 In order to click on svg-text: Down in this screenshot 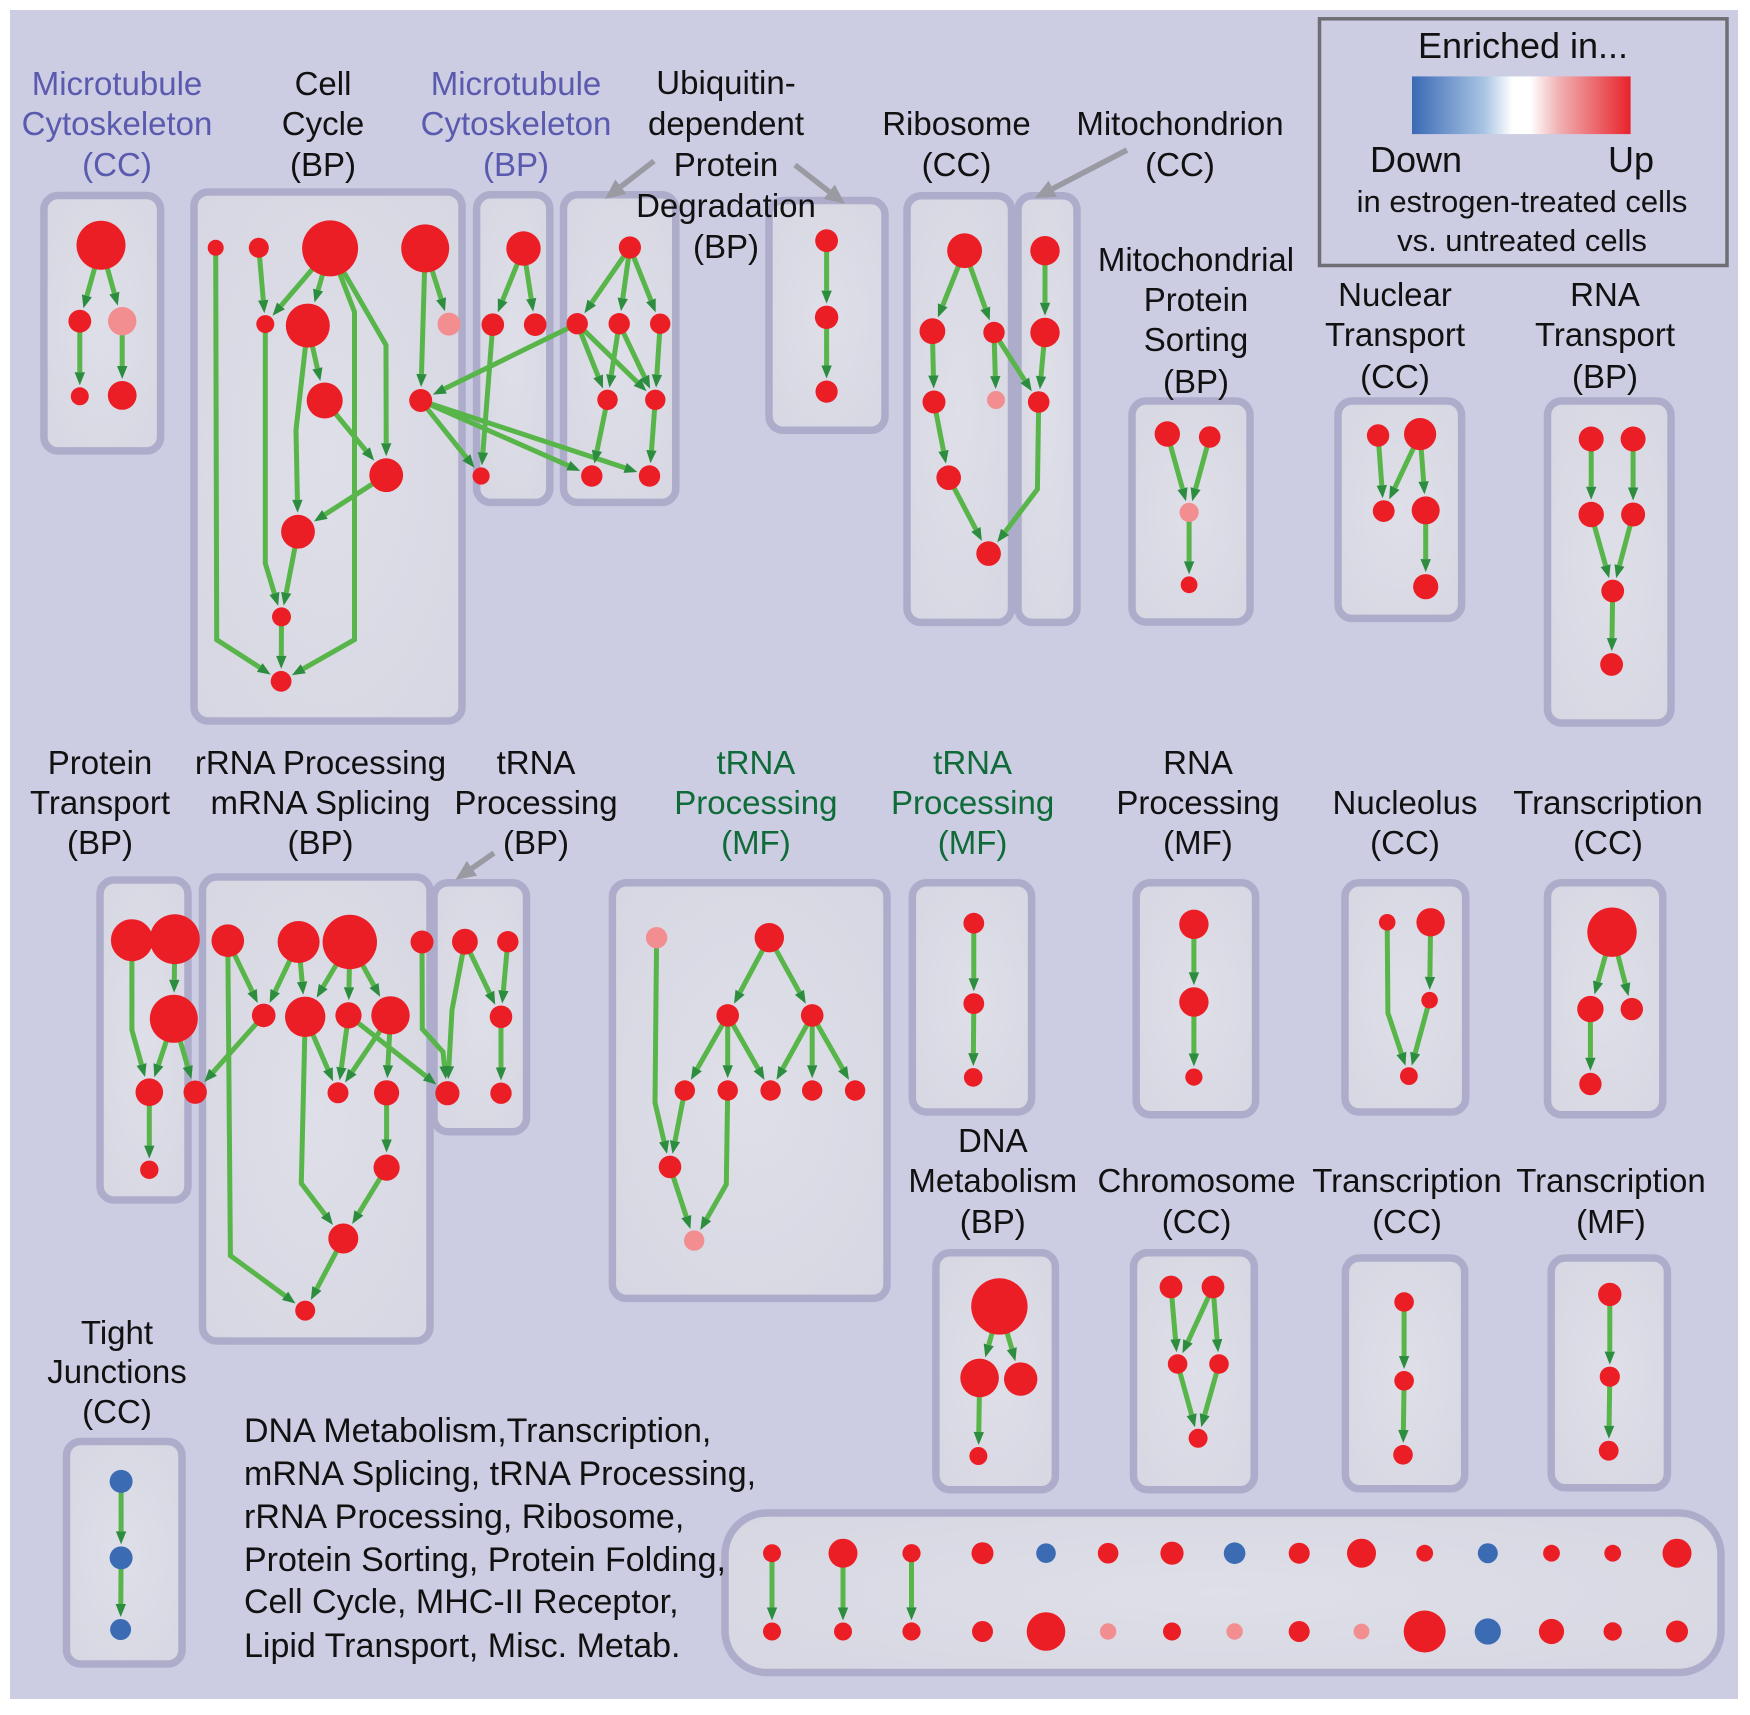, I will do `click(1416, 159)`.